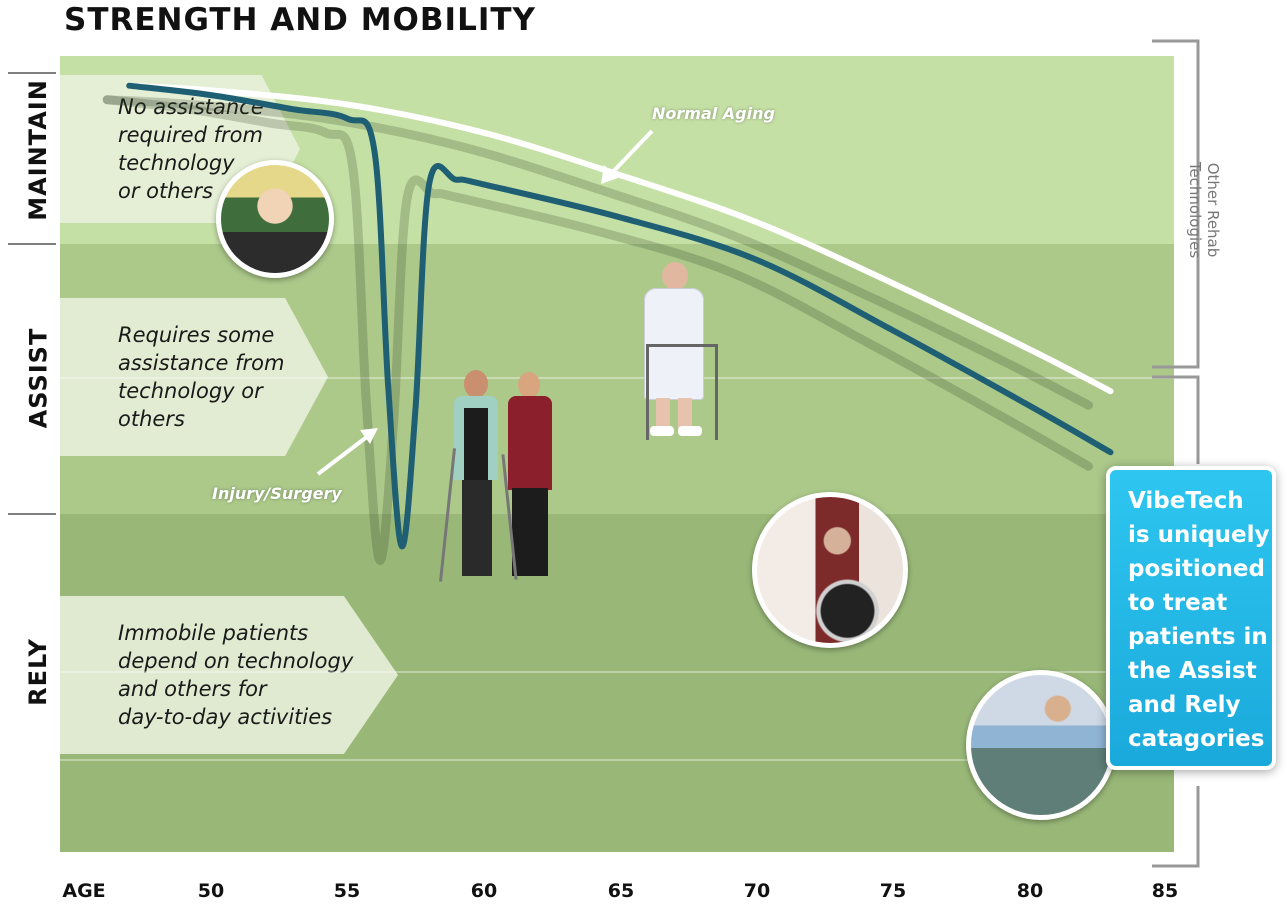  I want to click on x-tick-label: 60, so click(484, 891).